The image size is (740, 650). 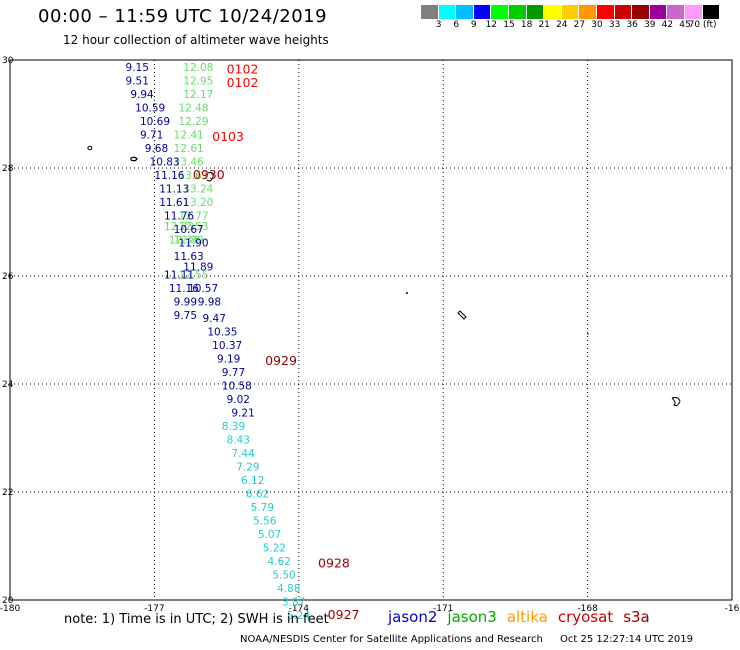 I want to click on satellite-cryosat: cryosat, so click(x=585, y=617).